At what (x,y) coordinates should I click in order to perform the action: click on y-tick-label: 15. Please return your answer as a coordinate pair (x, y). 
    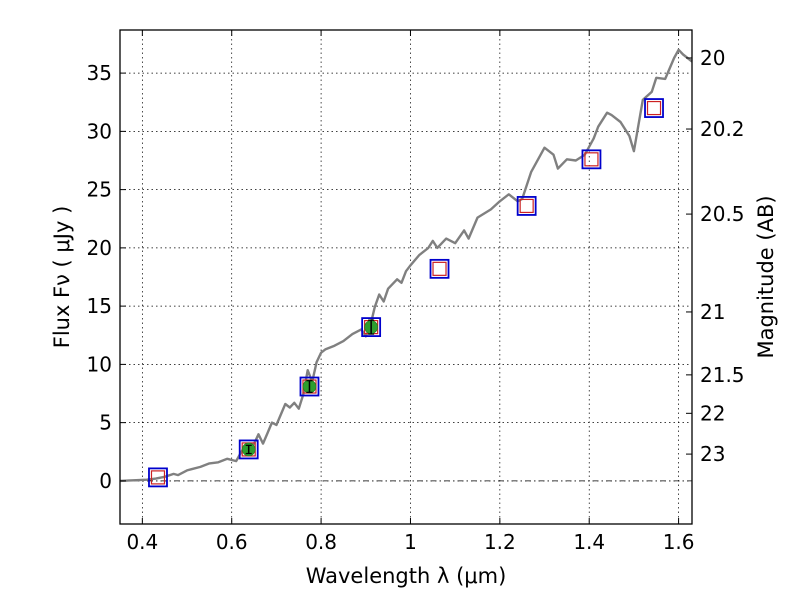
    Looking at the image, I should click on (99, 306).